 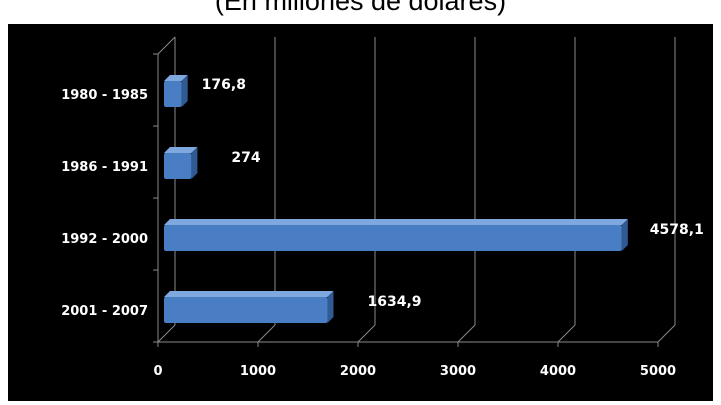 What do you see at coordinates (677, 230) in the screenshot?
I see `data-label: 4578,1` at bounding box center [677, 230].